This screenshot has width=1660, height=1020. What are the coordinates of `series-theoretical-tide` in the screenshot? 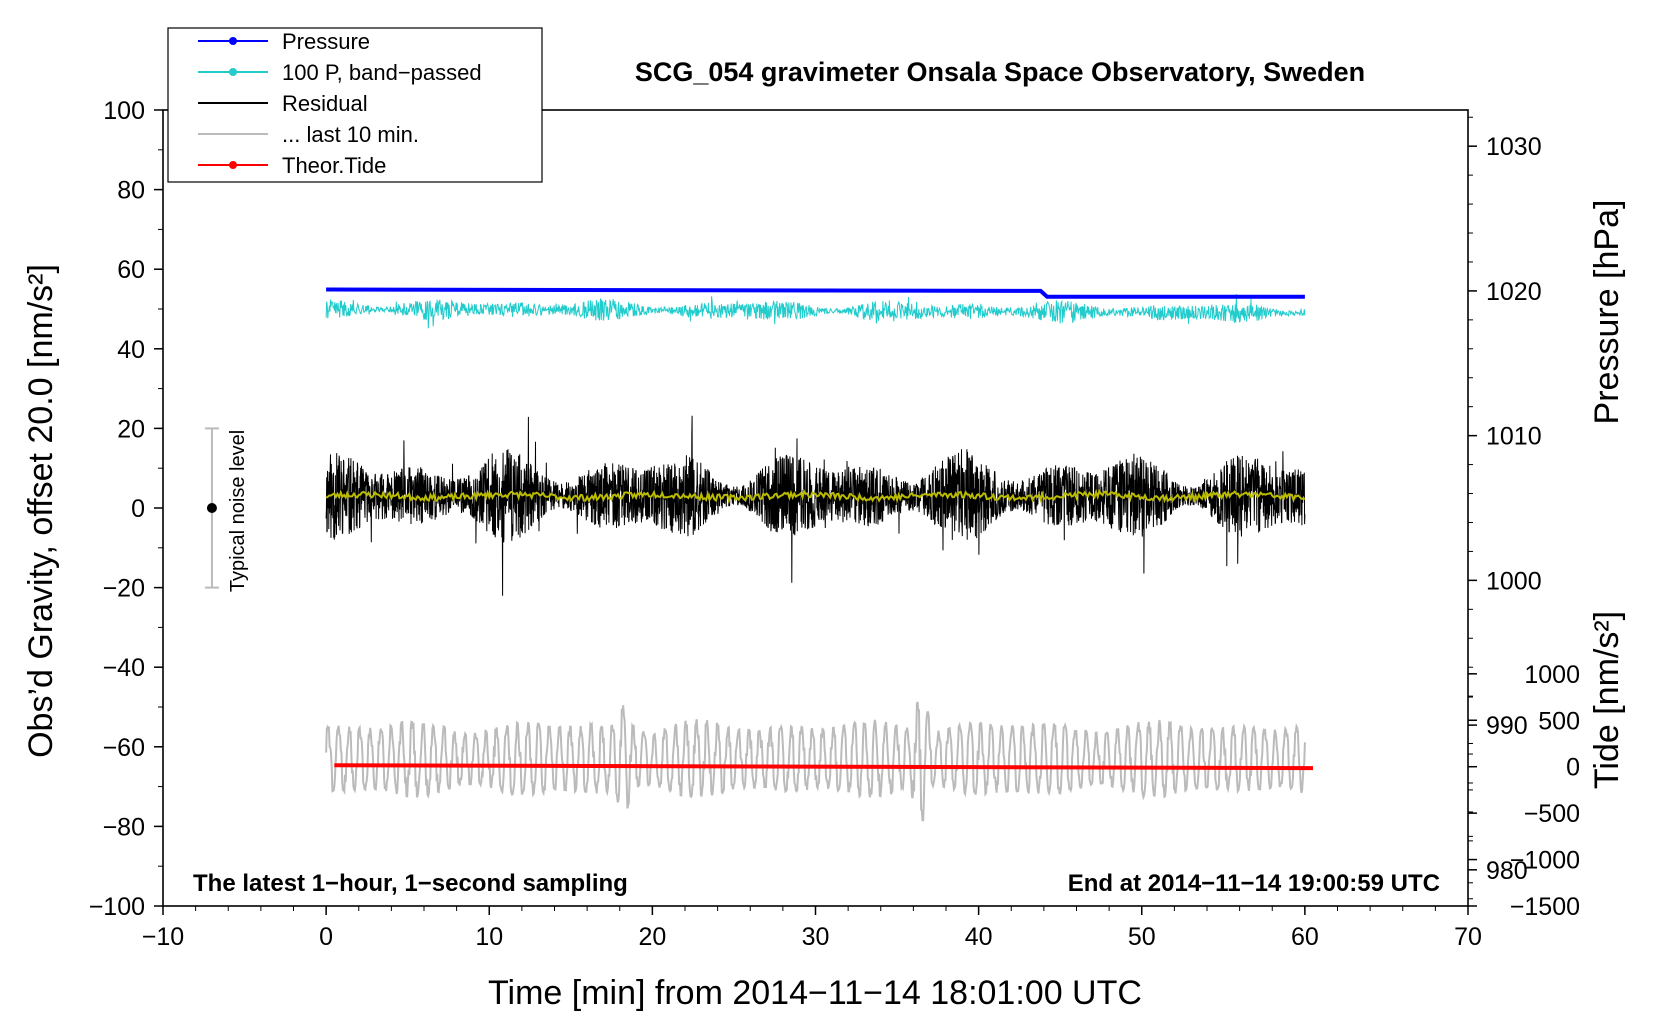 It's located at (824, 767).